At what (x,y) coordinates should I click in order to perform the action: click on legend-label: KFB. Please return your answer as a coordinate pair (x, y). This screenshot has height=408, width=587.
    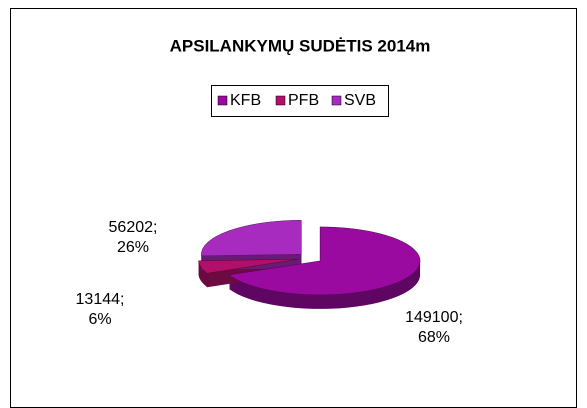
    Looking at the image, I should click on (245, 100).